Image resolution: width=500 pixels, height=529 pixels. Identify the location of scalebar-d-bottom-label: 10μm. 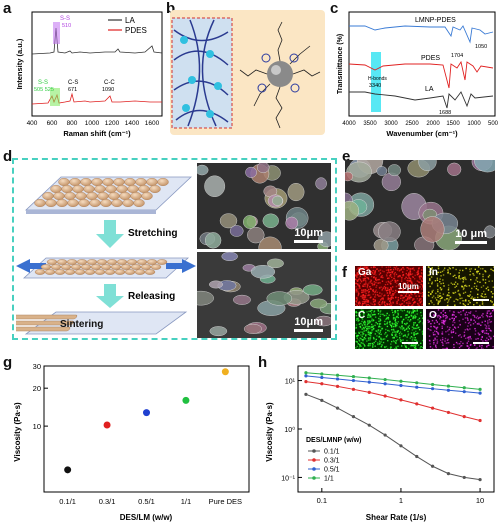
(308, 322).